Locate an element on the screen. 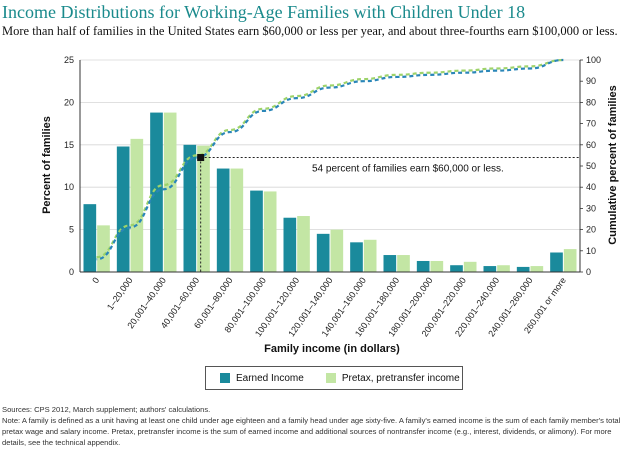 The image size is (638, 457). y-tick-label-right: 70 is located at coordinates (591, 124).